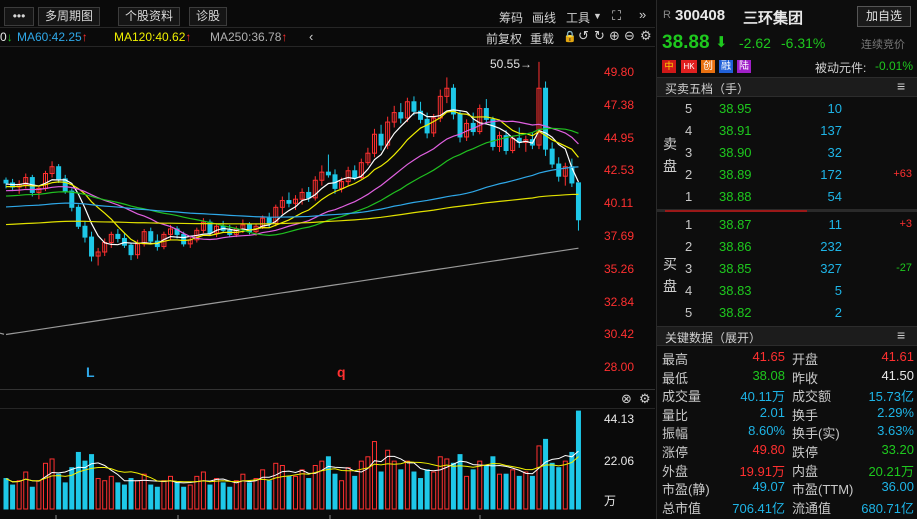  I want to click on sector-label: 被动元件:, so click(841, 68).